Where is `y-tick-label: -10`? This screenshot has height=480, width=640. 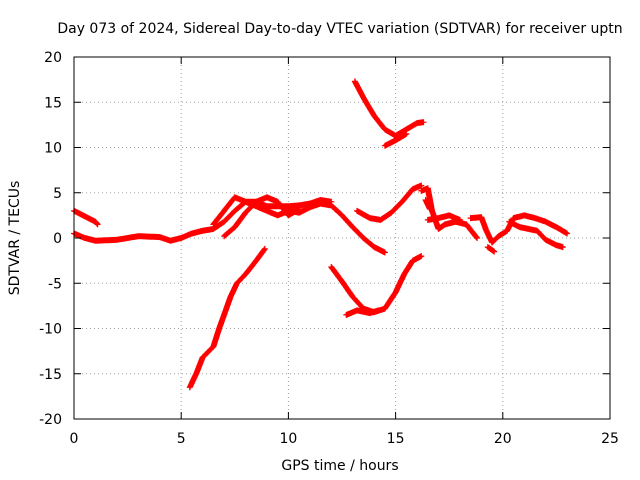 y-tick-label: -10 is located at coordinates (50, 330).